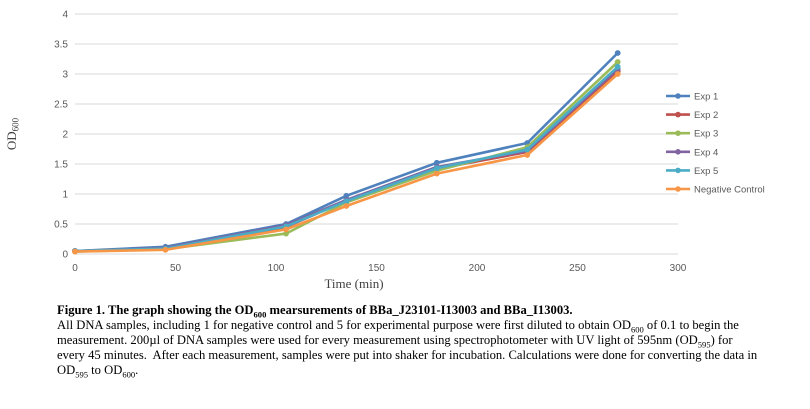 The height and width of the screenshot is (409, 810). I want to click on legend-label: Exp 4, so click(706, 152).